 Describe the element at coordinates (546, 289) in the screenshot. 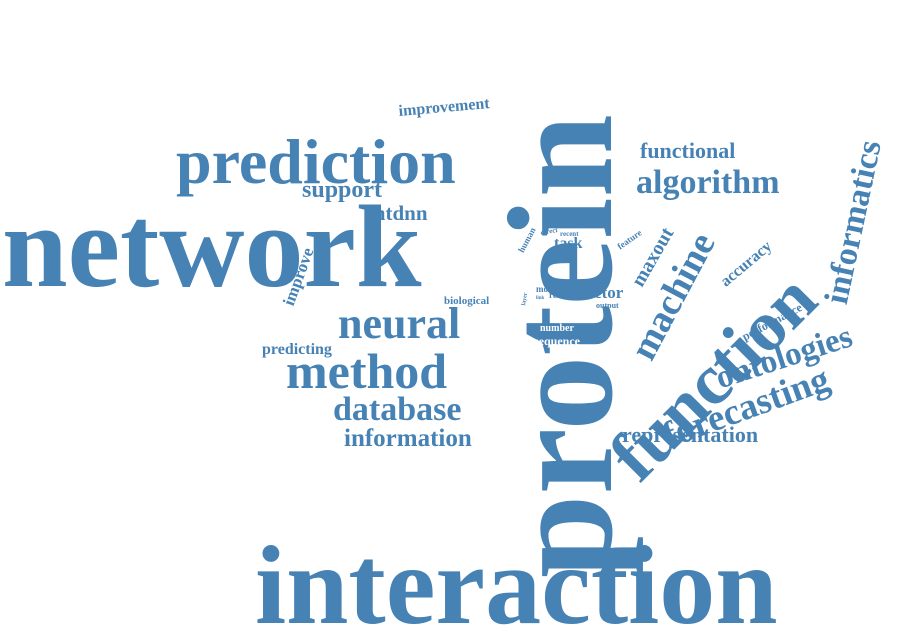

I see `word-more: more` at that location.